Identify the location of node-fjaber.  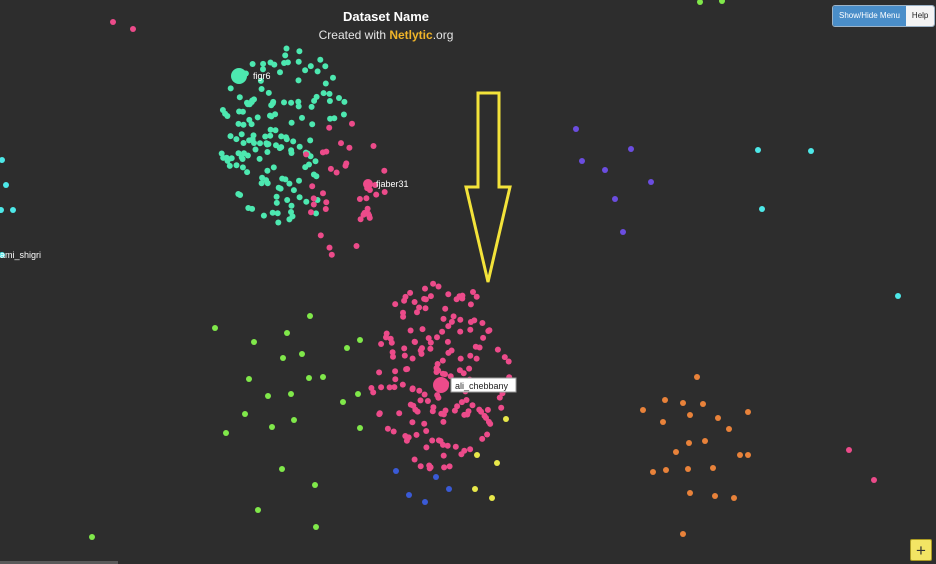
(368, 184).